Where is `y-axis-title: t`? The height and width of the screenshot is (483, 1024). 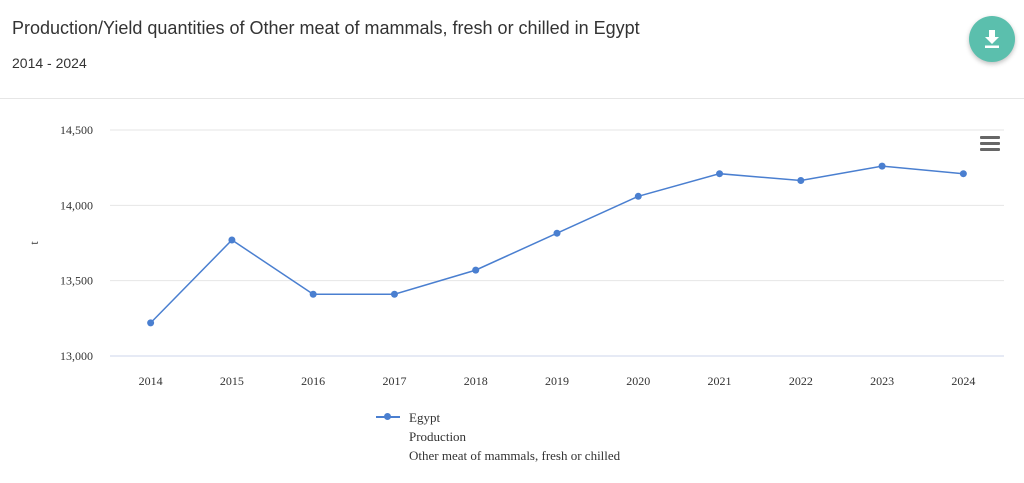
y-axis-title: t is located at coordinates (34, 243).